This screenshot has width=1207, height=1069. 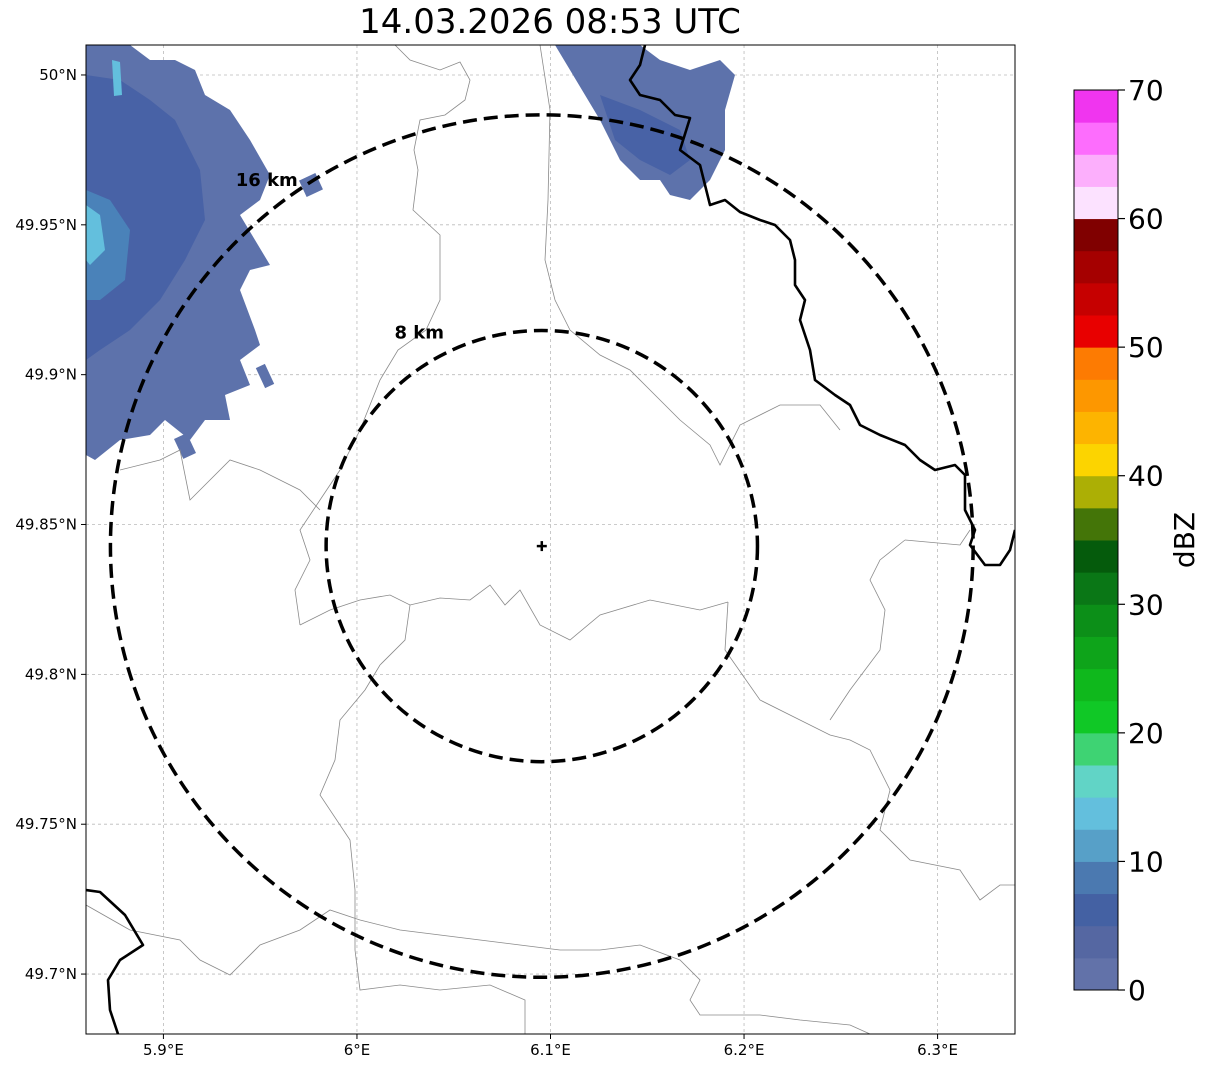 What do you see at coordinates (1146, 604) in the screenshot?
I see `colorbar-tick-label: 30` at bounding box center [1146, 604].